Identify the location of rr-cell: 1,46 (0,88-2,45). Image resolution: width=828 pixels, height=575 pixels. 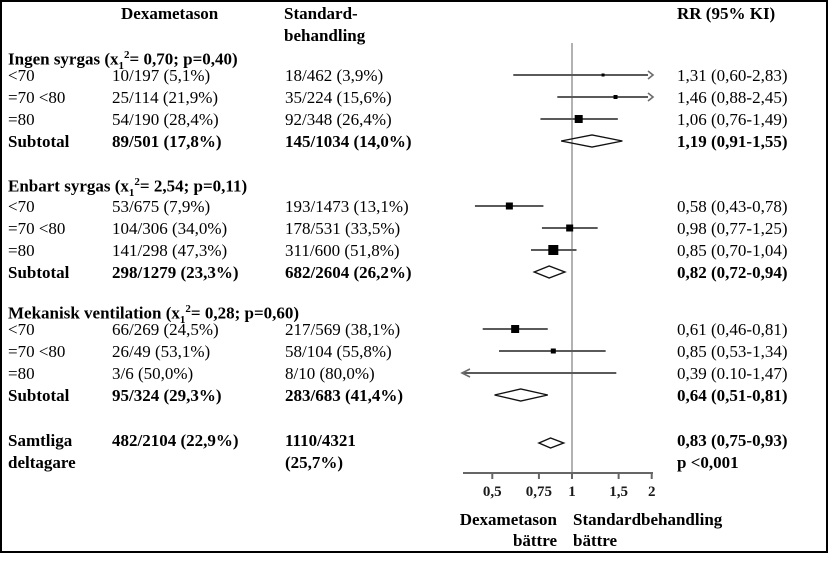
(732, 97).